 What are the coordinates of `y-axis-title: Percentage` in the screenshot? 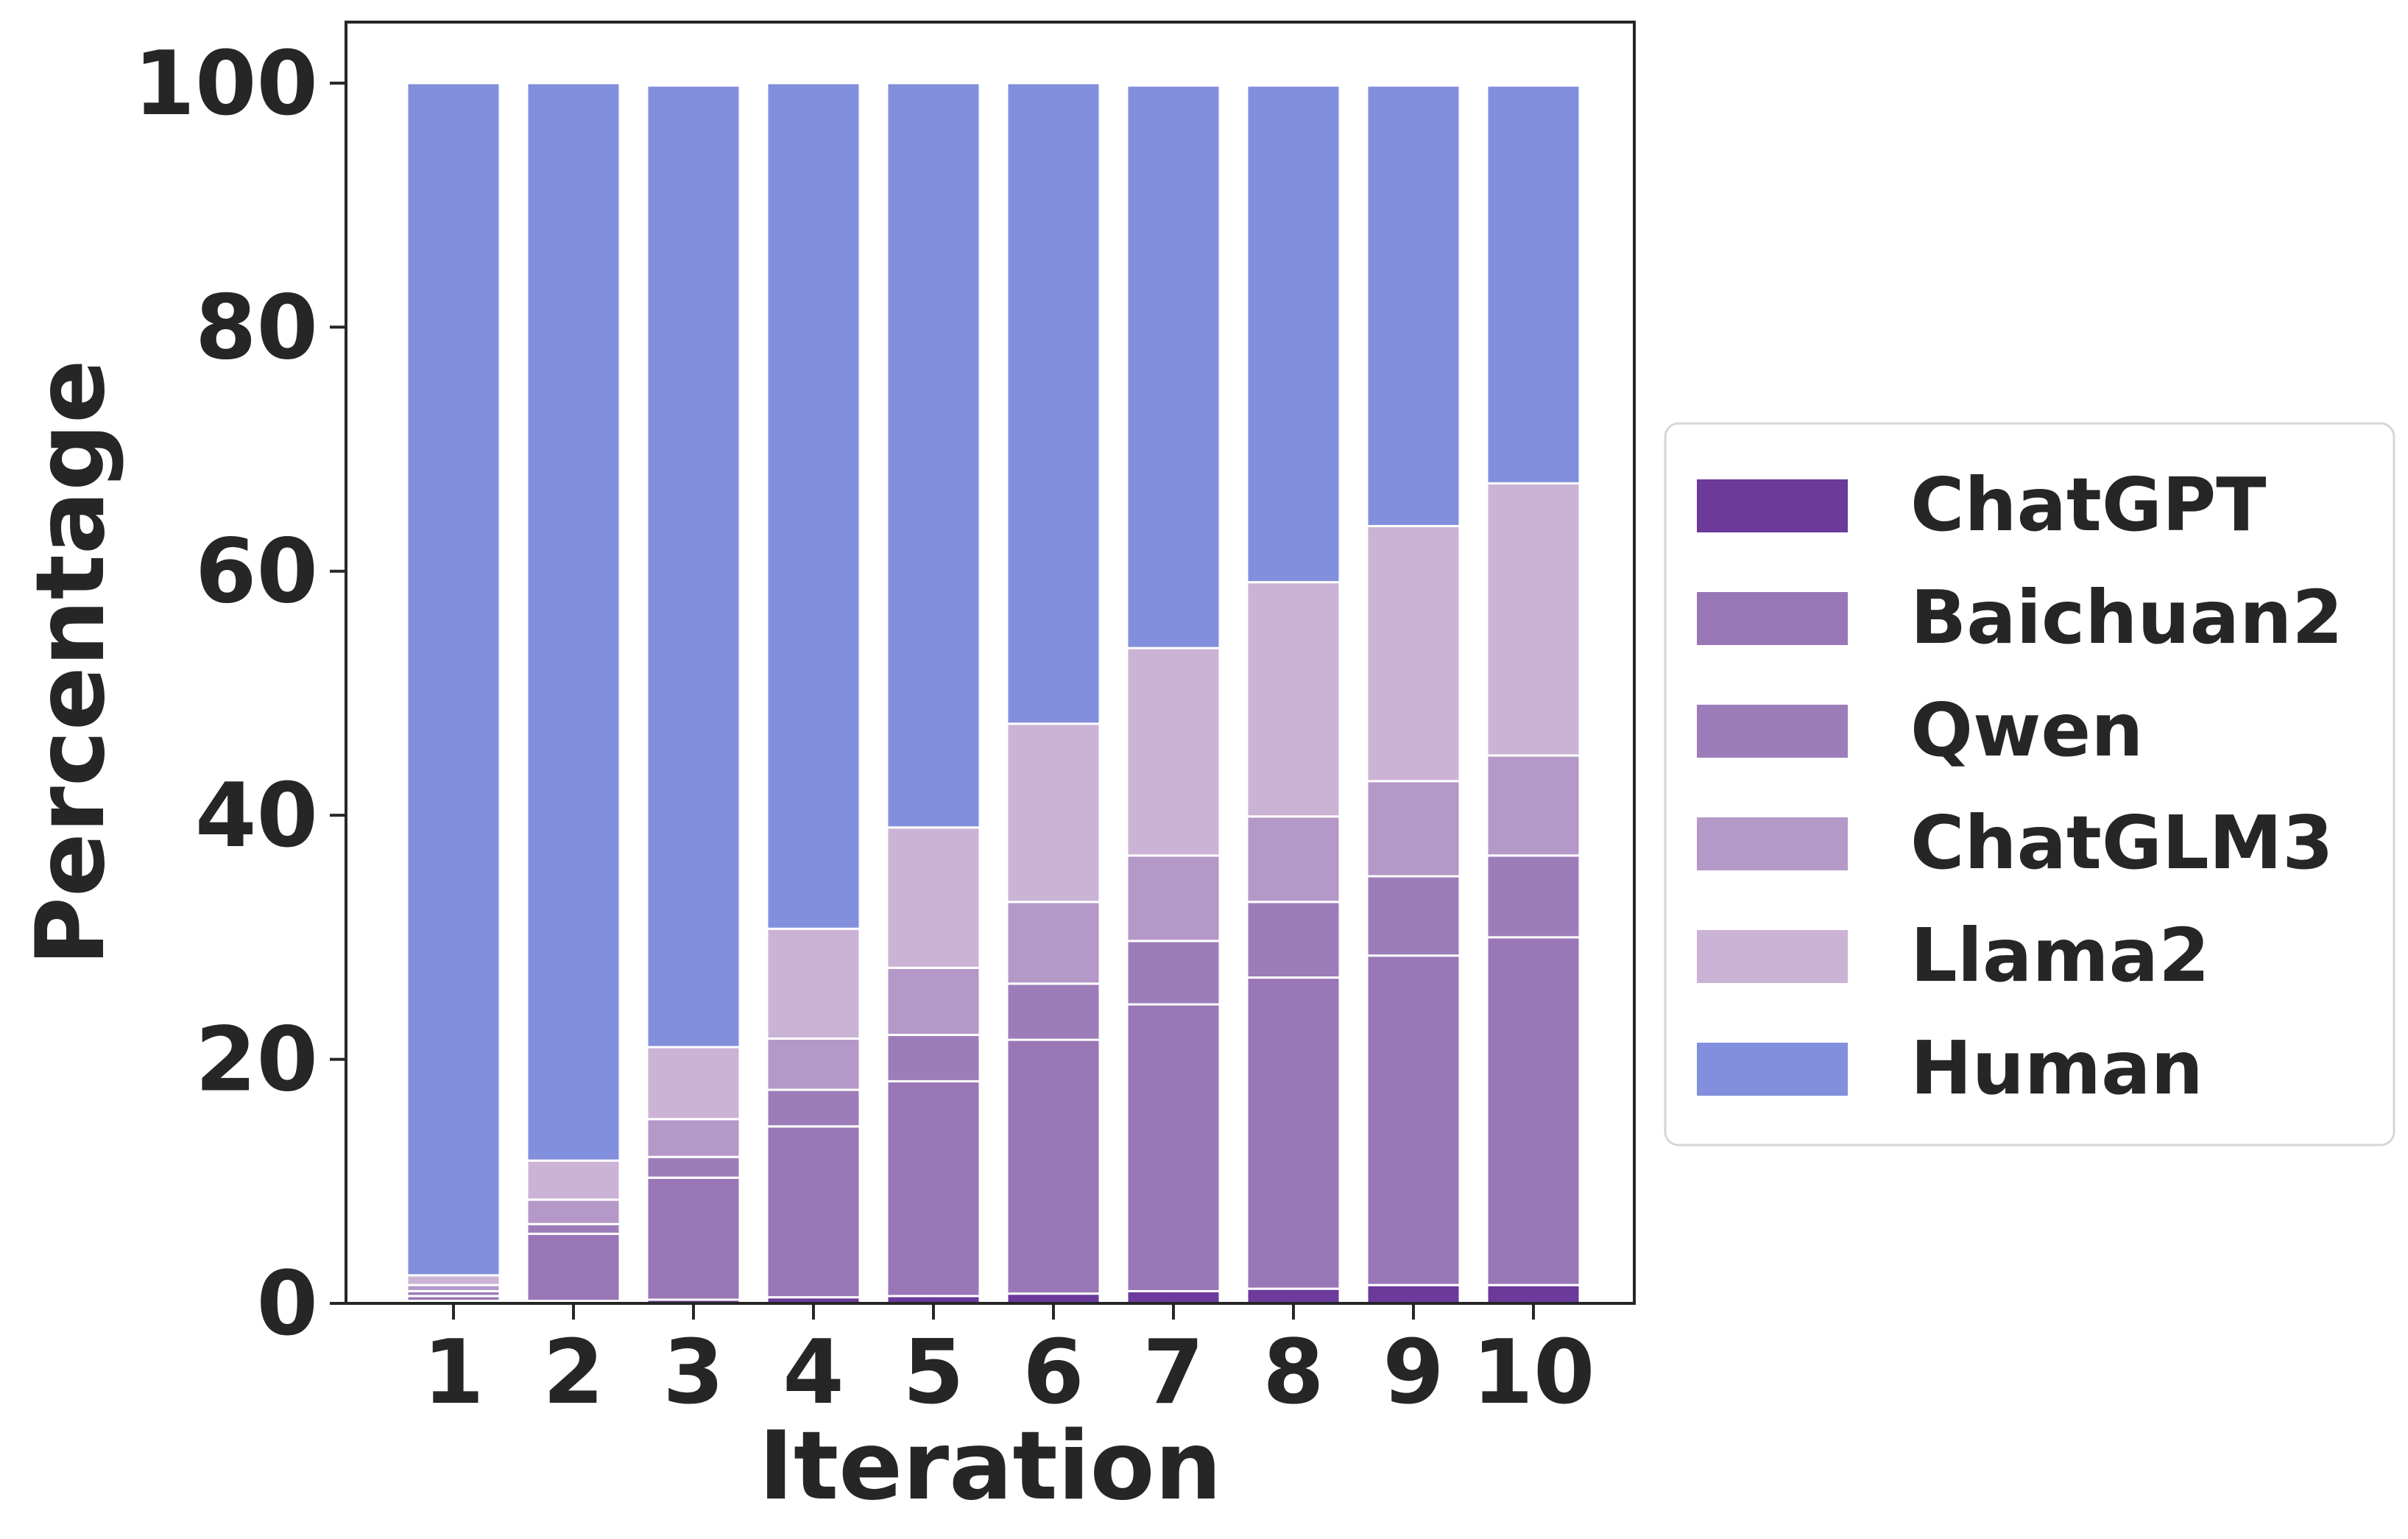 It's located at (71, 662).